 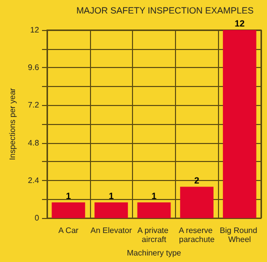 I want to click on x-tick-label: A Car, so click(x=68, y=231).